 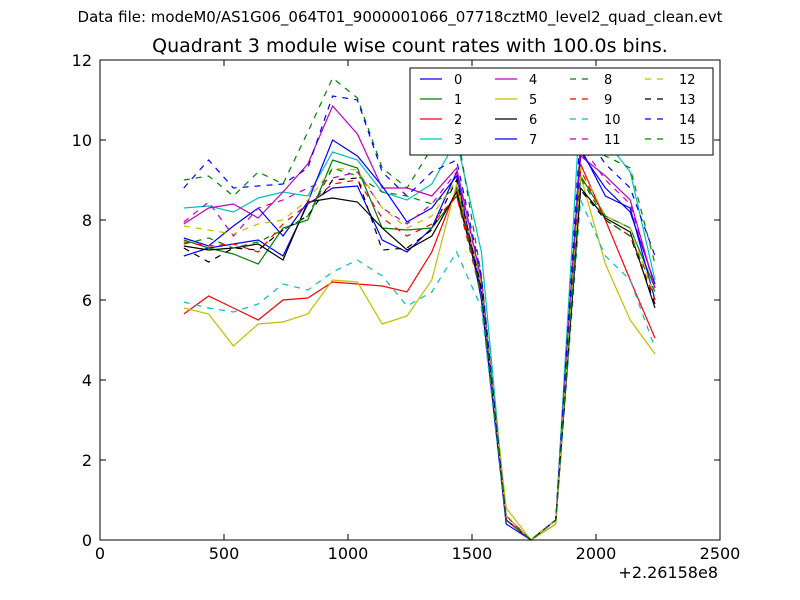 What do you see at coordinates (612, 140) in the screenshot?
I see `legend-label-11: 11` at bounding box center [612, 140].